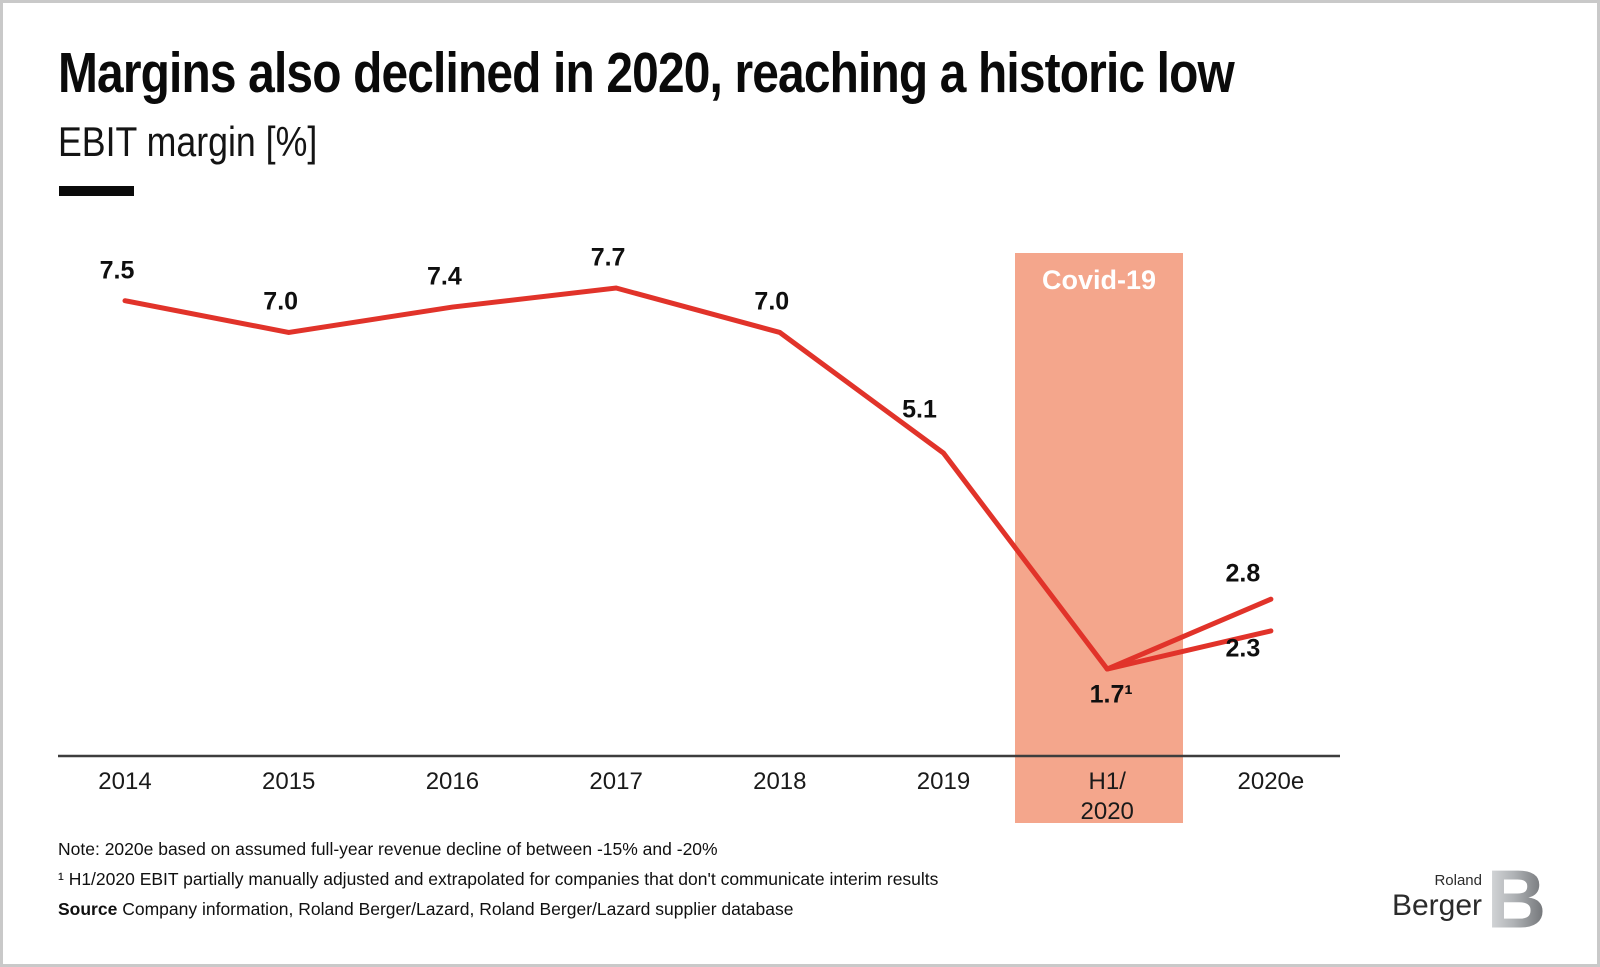  I want to click on logo-b-monogram-icon: B, so click(1518, 897).